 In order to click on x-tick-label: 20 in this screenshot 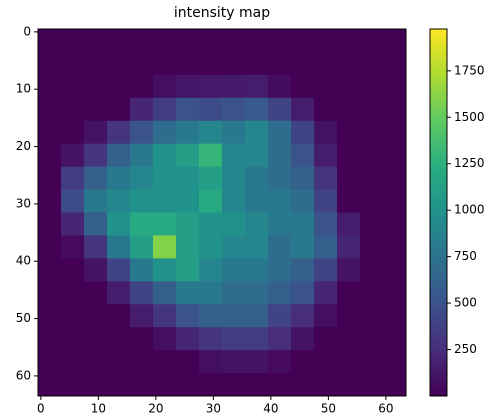, I will do `click(155, 409)`.